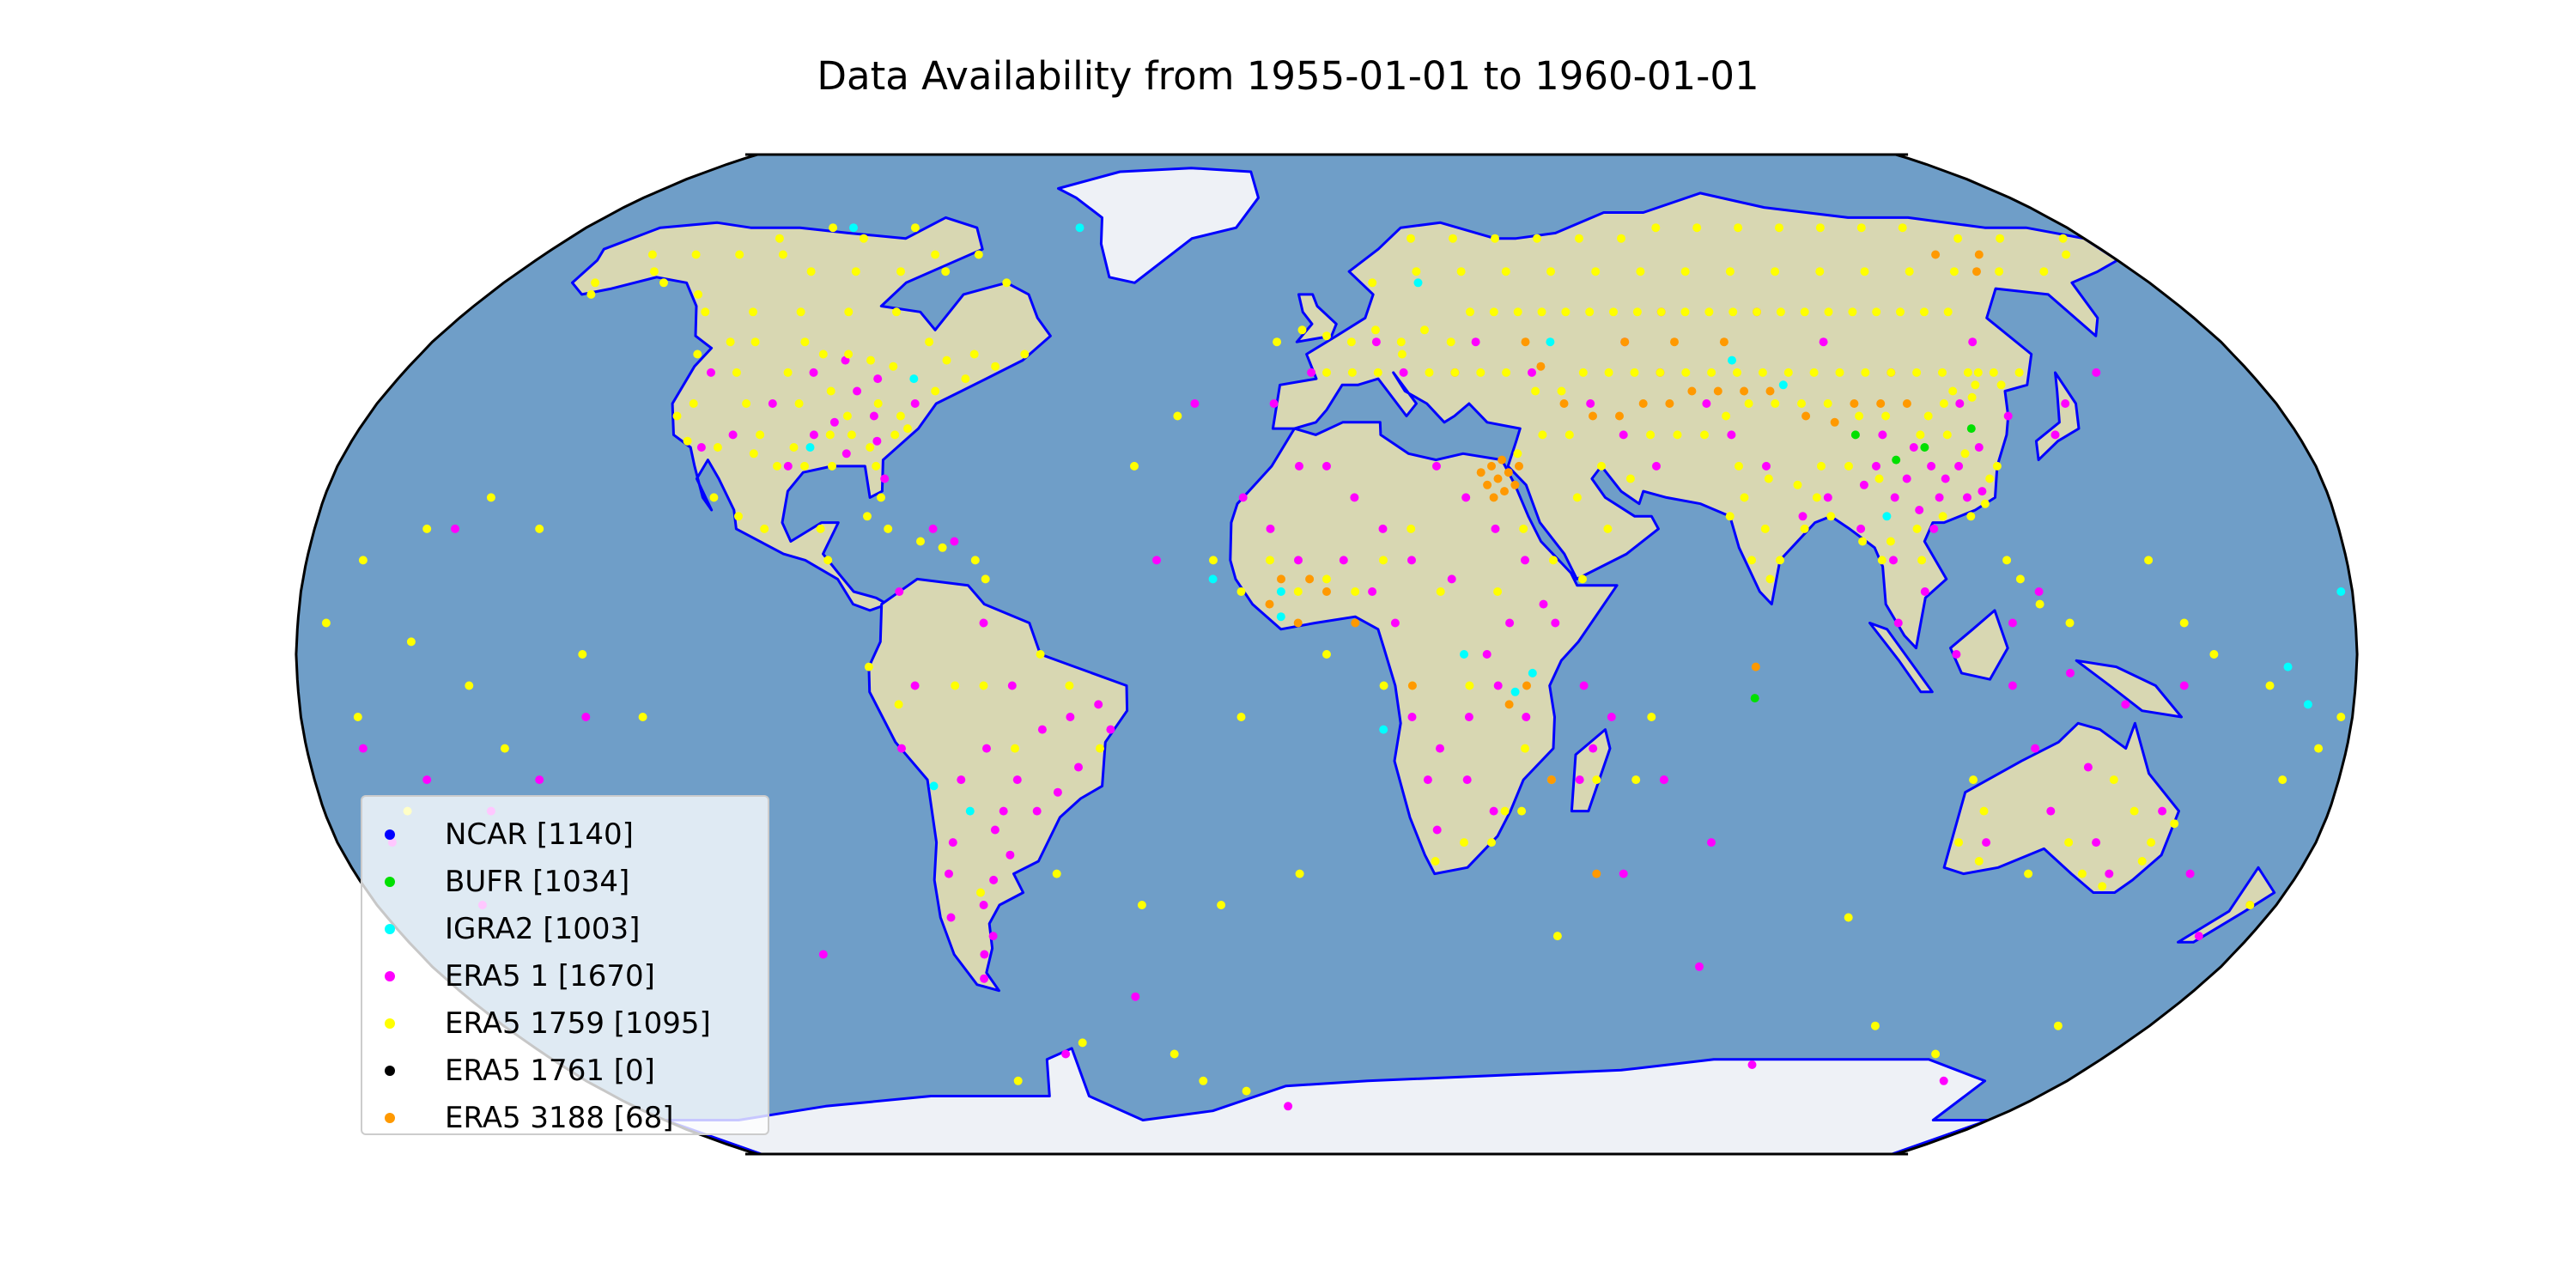 This screenshot has width=2576, height=1288. I want to click on legend-label: ERA5 1759 [1095], so click(578, 1024).